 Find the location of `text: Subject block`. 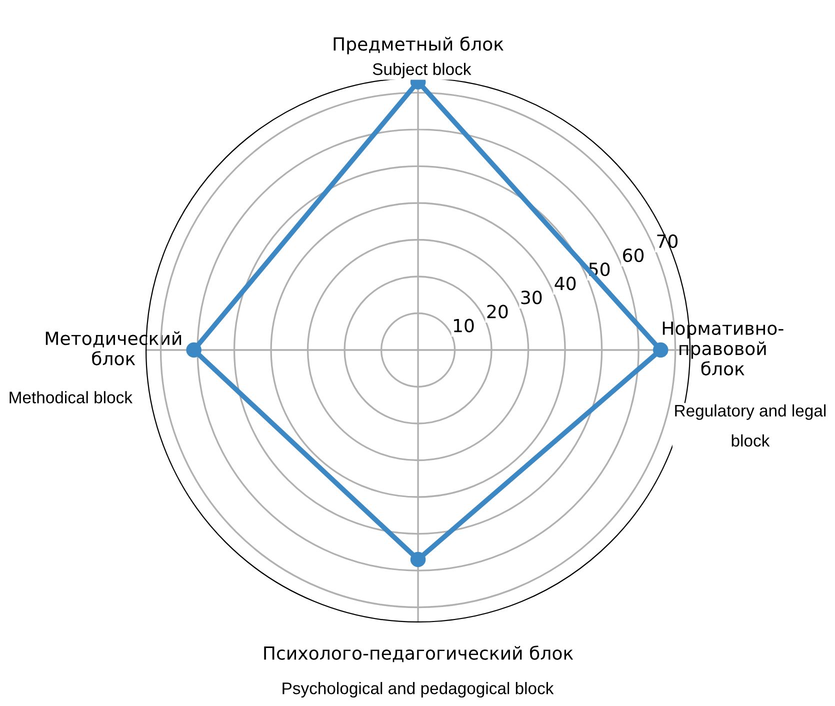

text: Subject block is located at coordinates (422, 70).